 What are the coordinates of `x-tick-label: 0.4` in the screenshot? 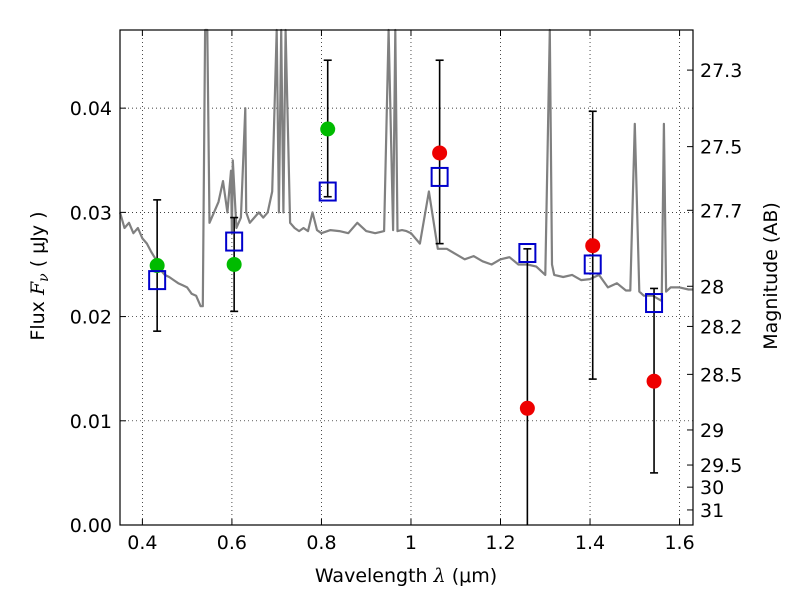 It's located at (142, 543).